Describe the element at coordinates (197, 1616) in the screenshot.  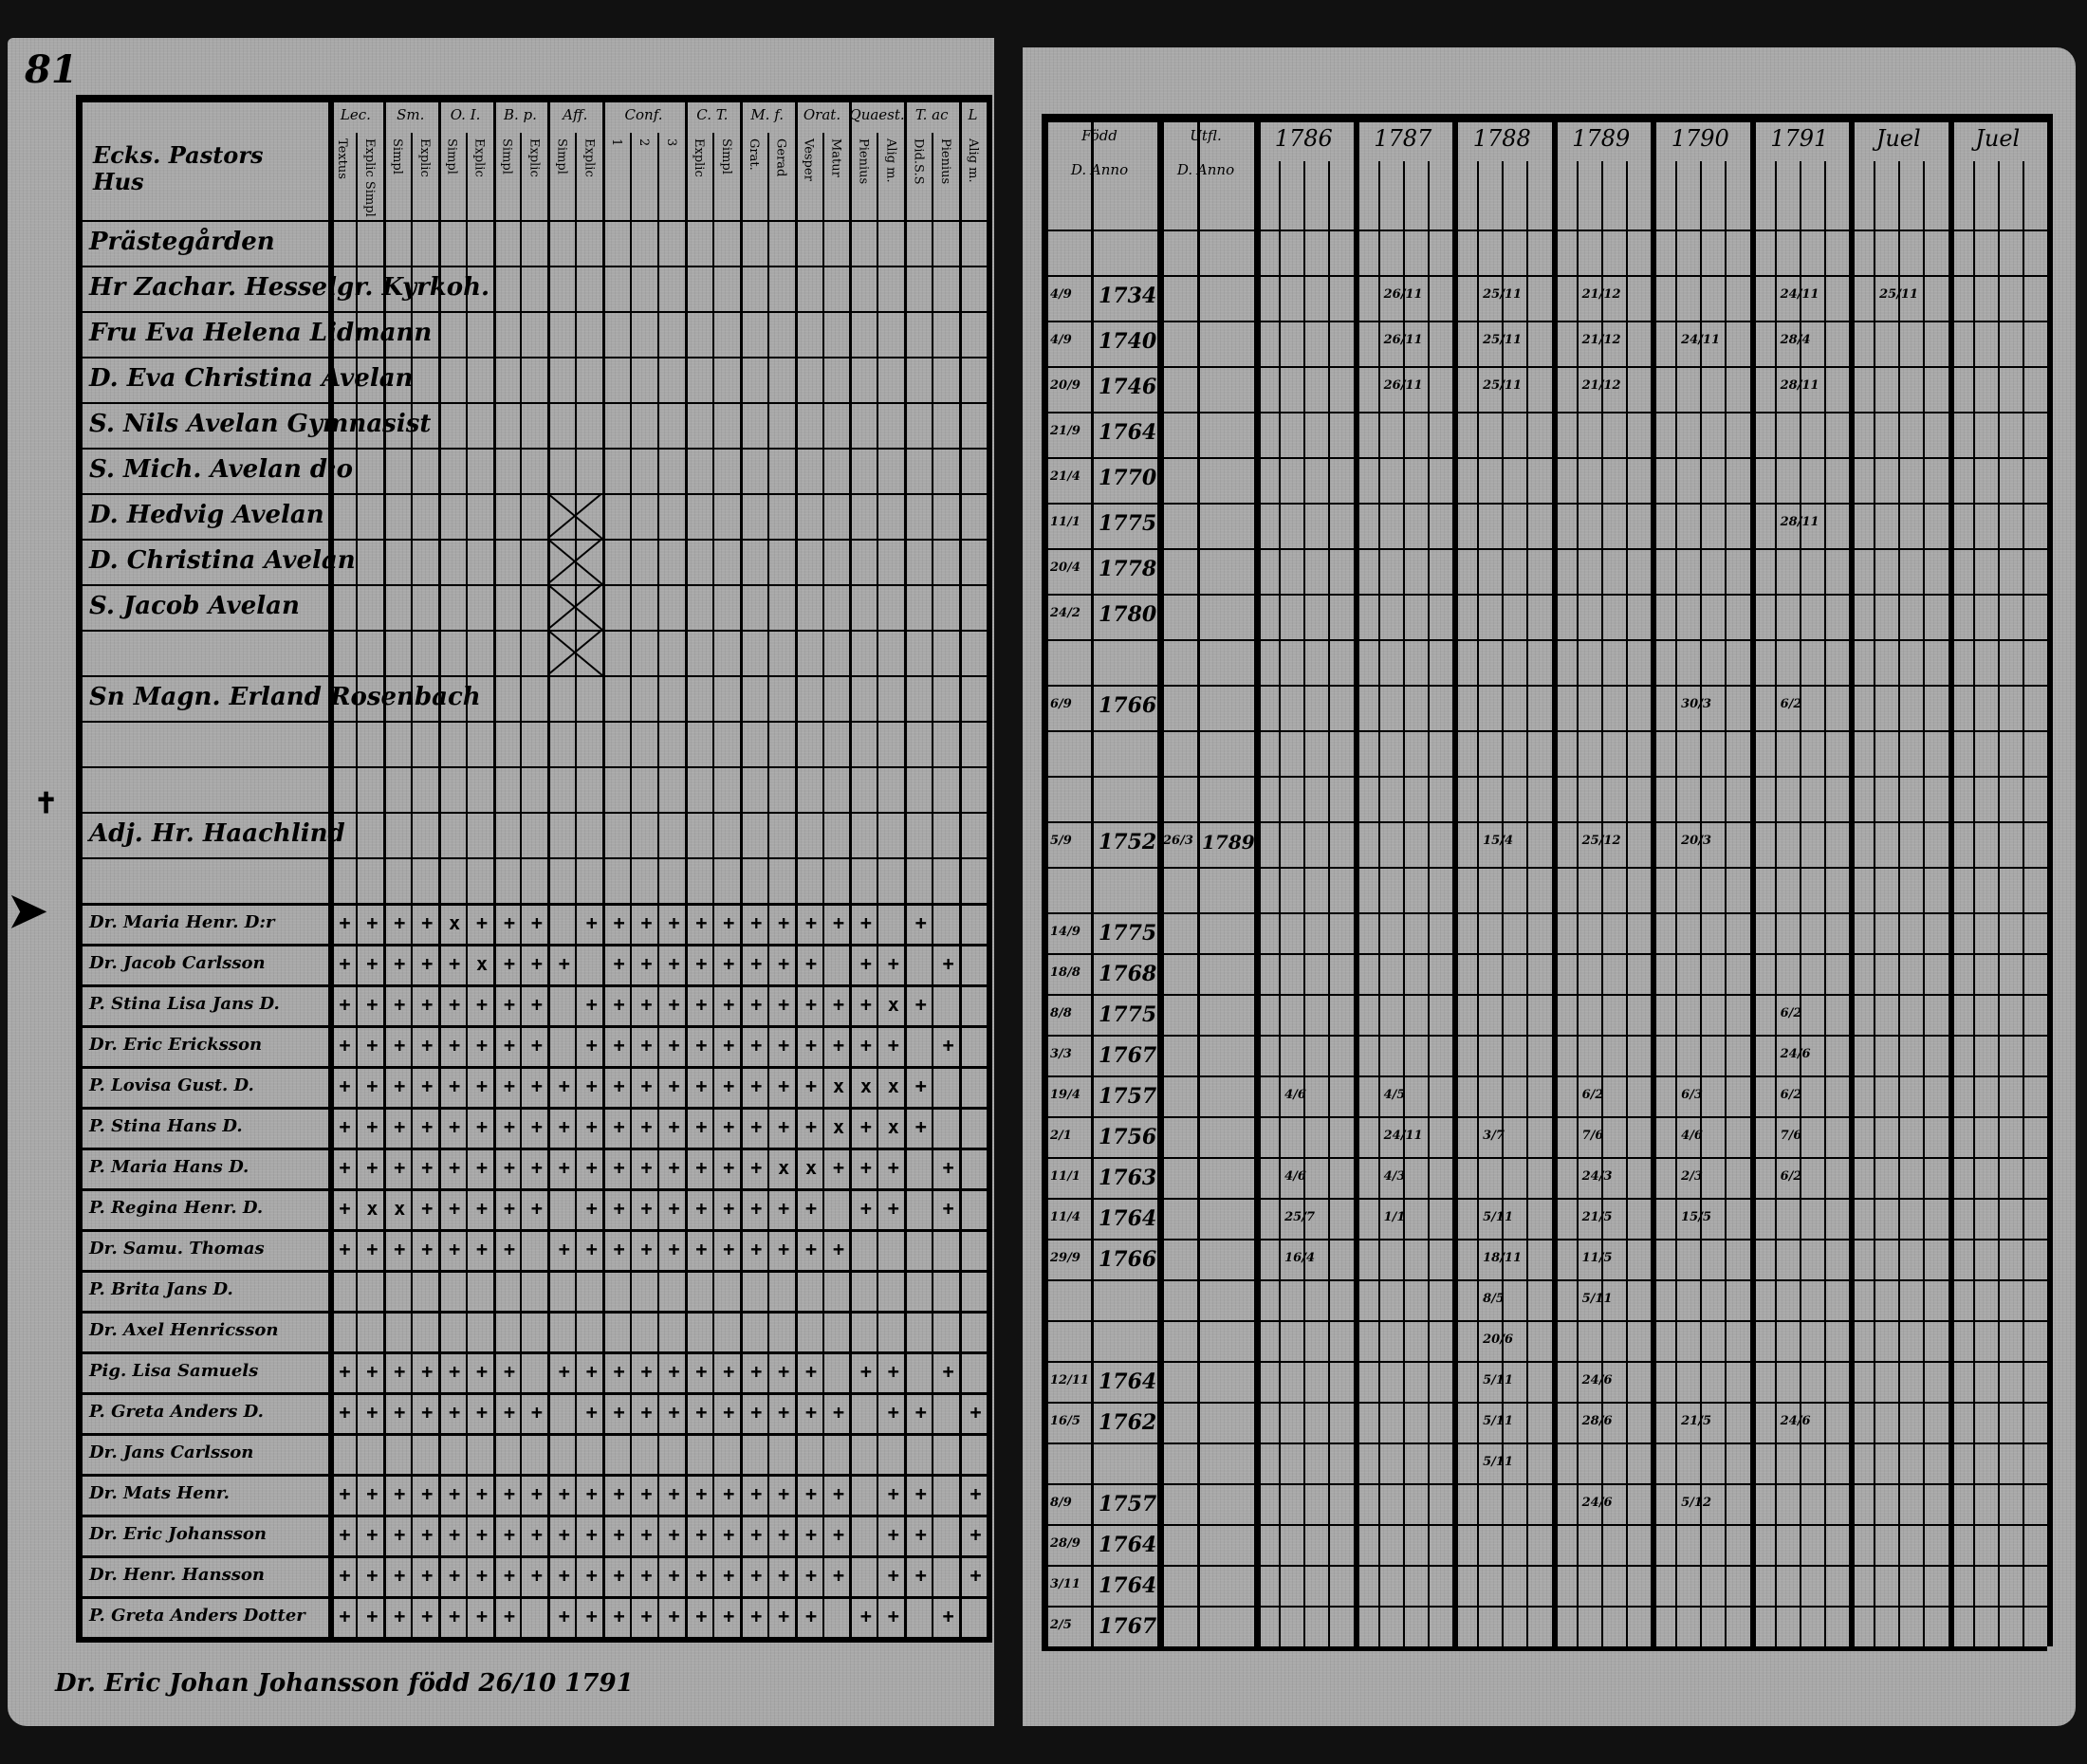
I see `person-name: P. Greta Anders Dotter` at that location.